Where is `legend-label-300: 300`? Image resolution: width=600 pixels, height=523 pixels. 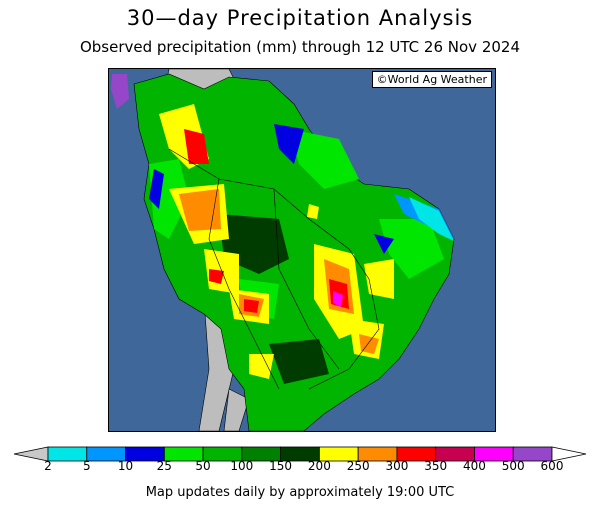 legend-label-300: 300 is located at coordinates (397, 466).